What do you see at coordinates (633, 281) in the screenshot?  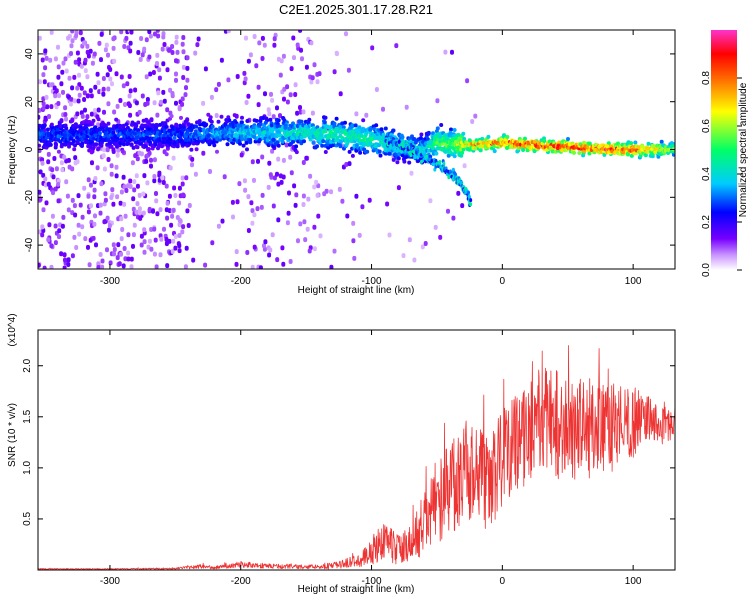 I see `top-x-tick-label: 100` at bounding box center [633, 281].